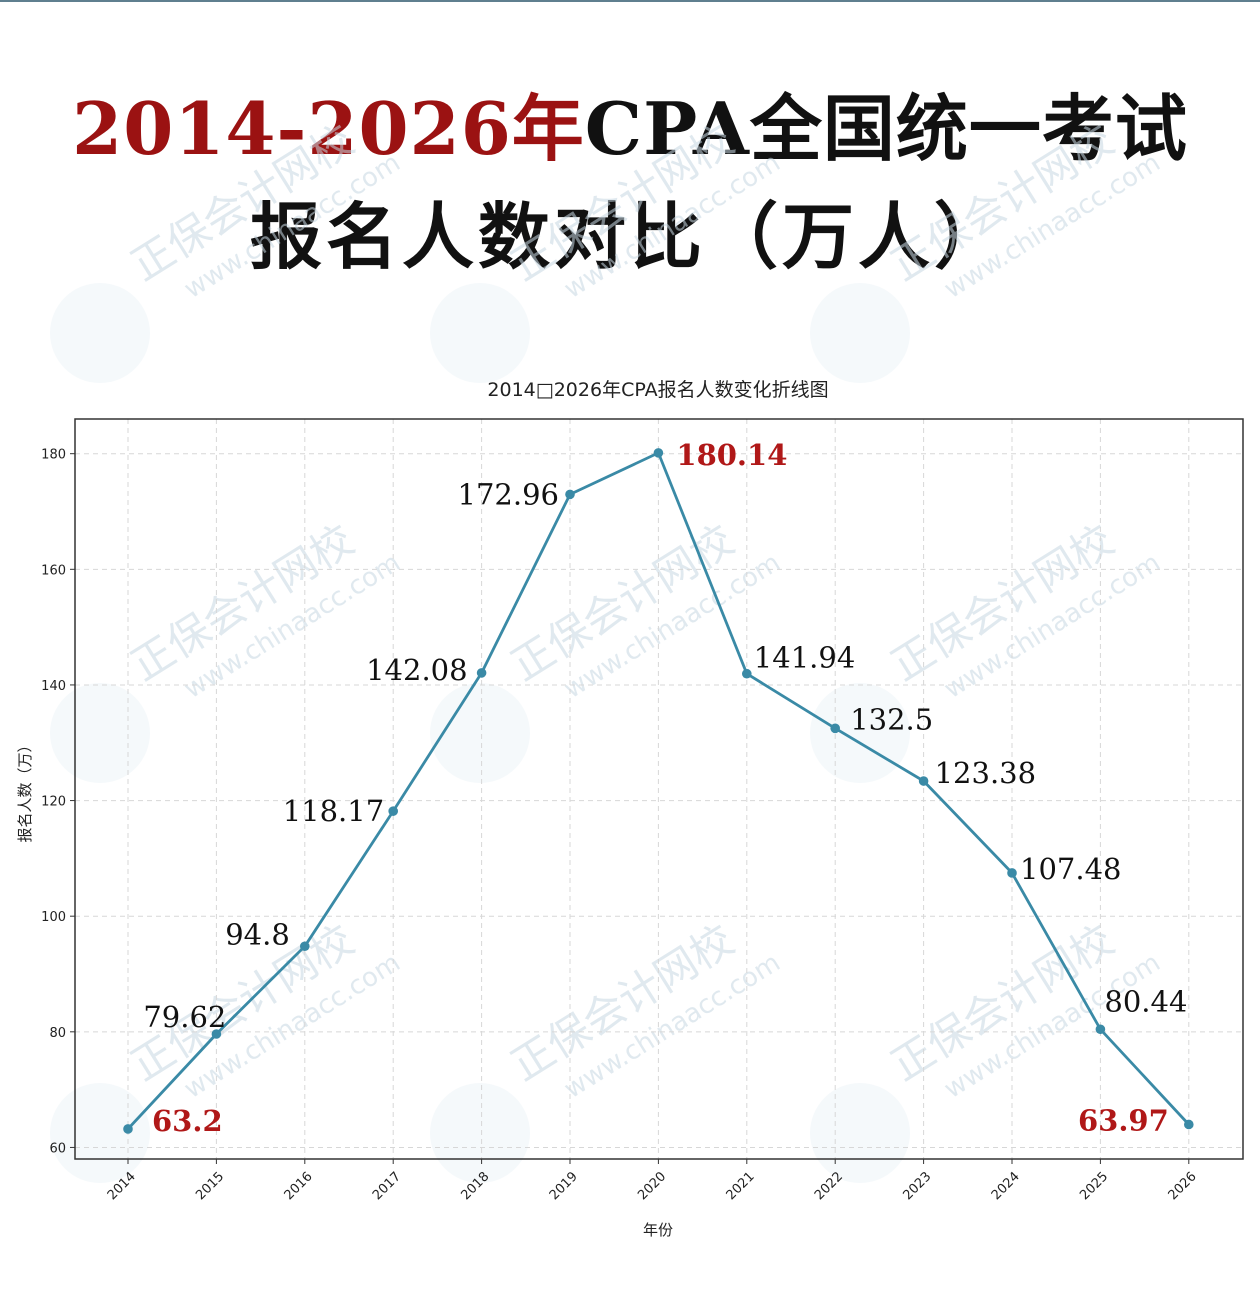 This screenshot has width=1260, height=1313. Describe the element at coordinates (1183, 1186) in the screenshot. I see `x-tick-label: 2026` at that location.